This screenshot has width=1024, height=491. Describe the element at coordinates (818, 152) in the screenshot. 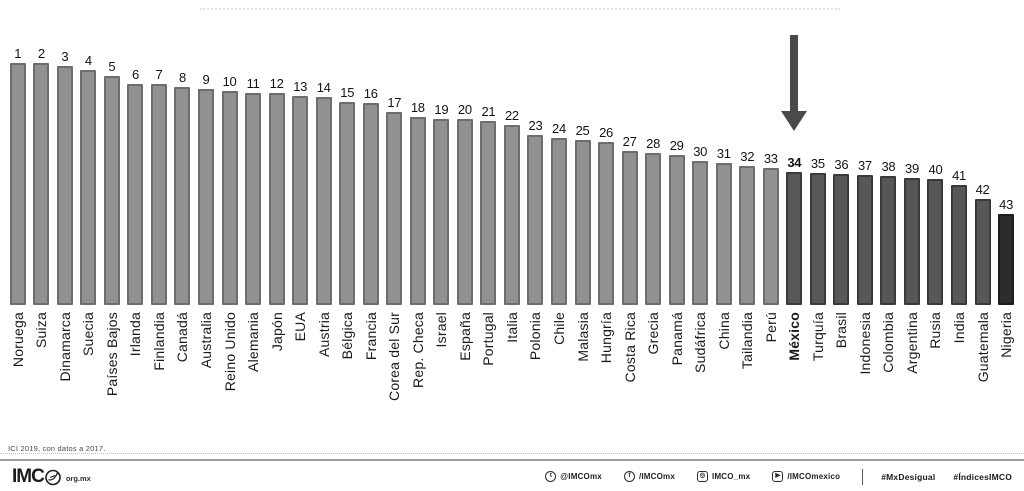

I see `bar-slot: 35` at that location.